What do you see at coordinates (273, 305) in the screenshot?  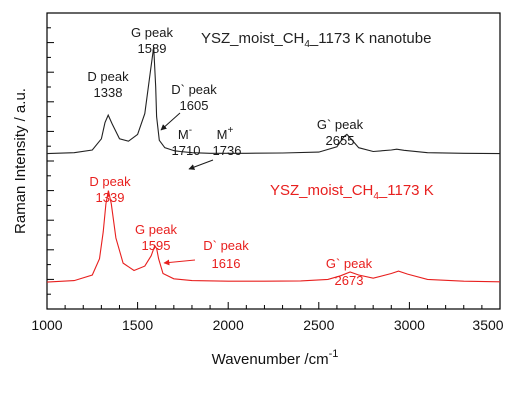 I see `x-axis-ticks` at bounding box center [273, 305].